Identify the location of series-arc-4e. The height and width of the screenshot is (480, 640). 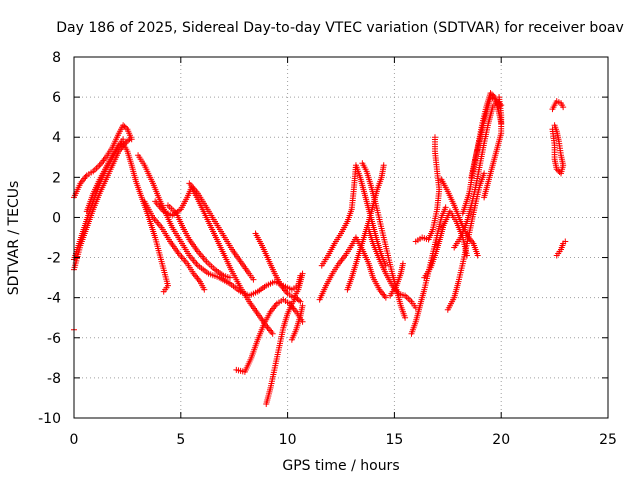
(392, 268).